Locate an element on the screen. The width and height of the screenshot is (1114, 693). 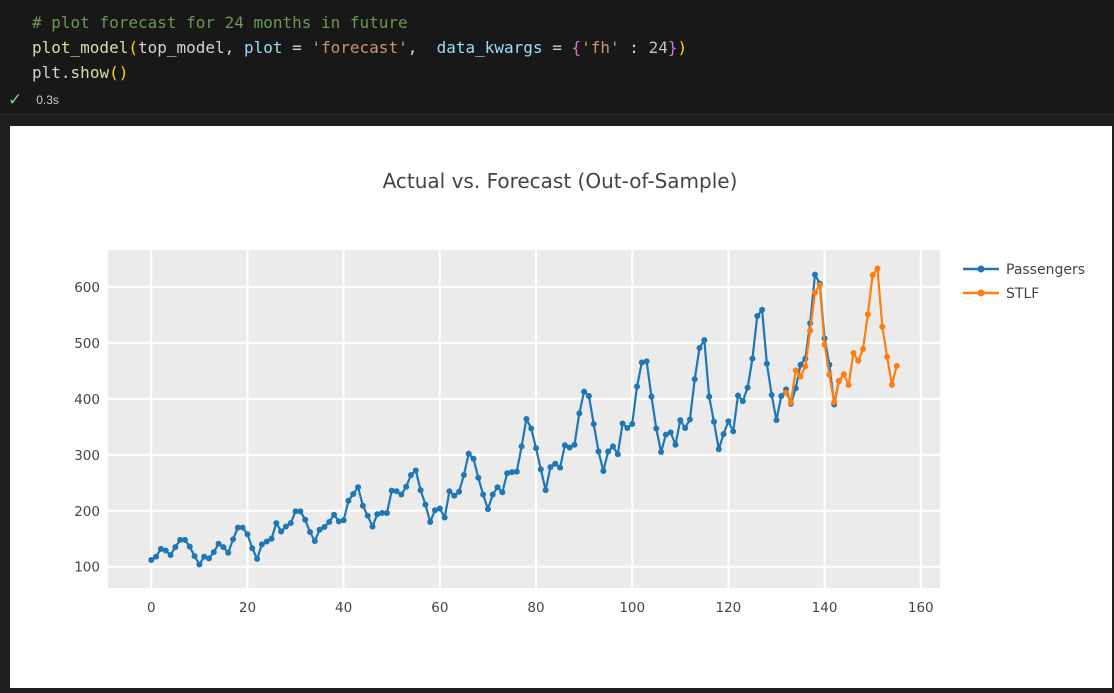
legend: Passengers STLF is located at coordinates (1024, 282).